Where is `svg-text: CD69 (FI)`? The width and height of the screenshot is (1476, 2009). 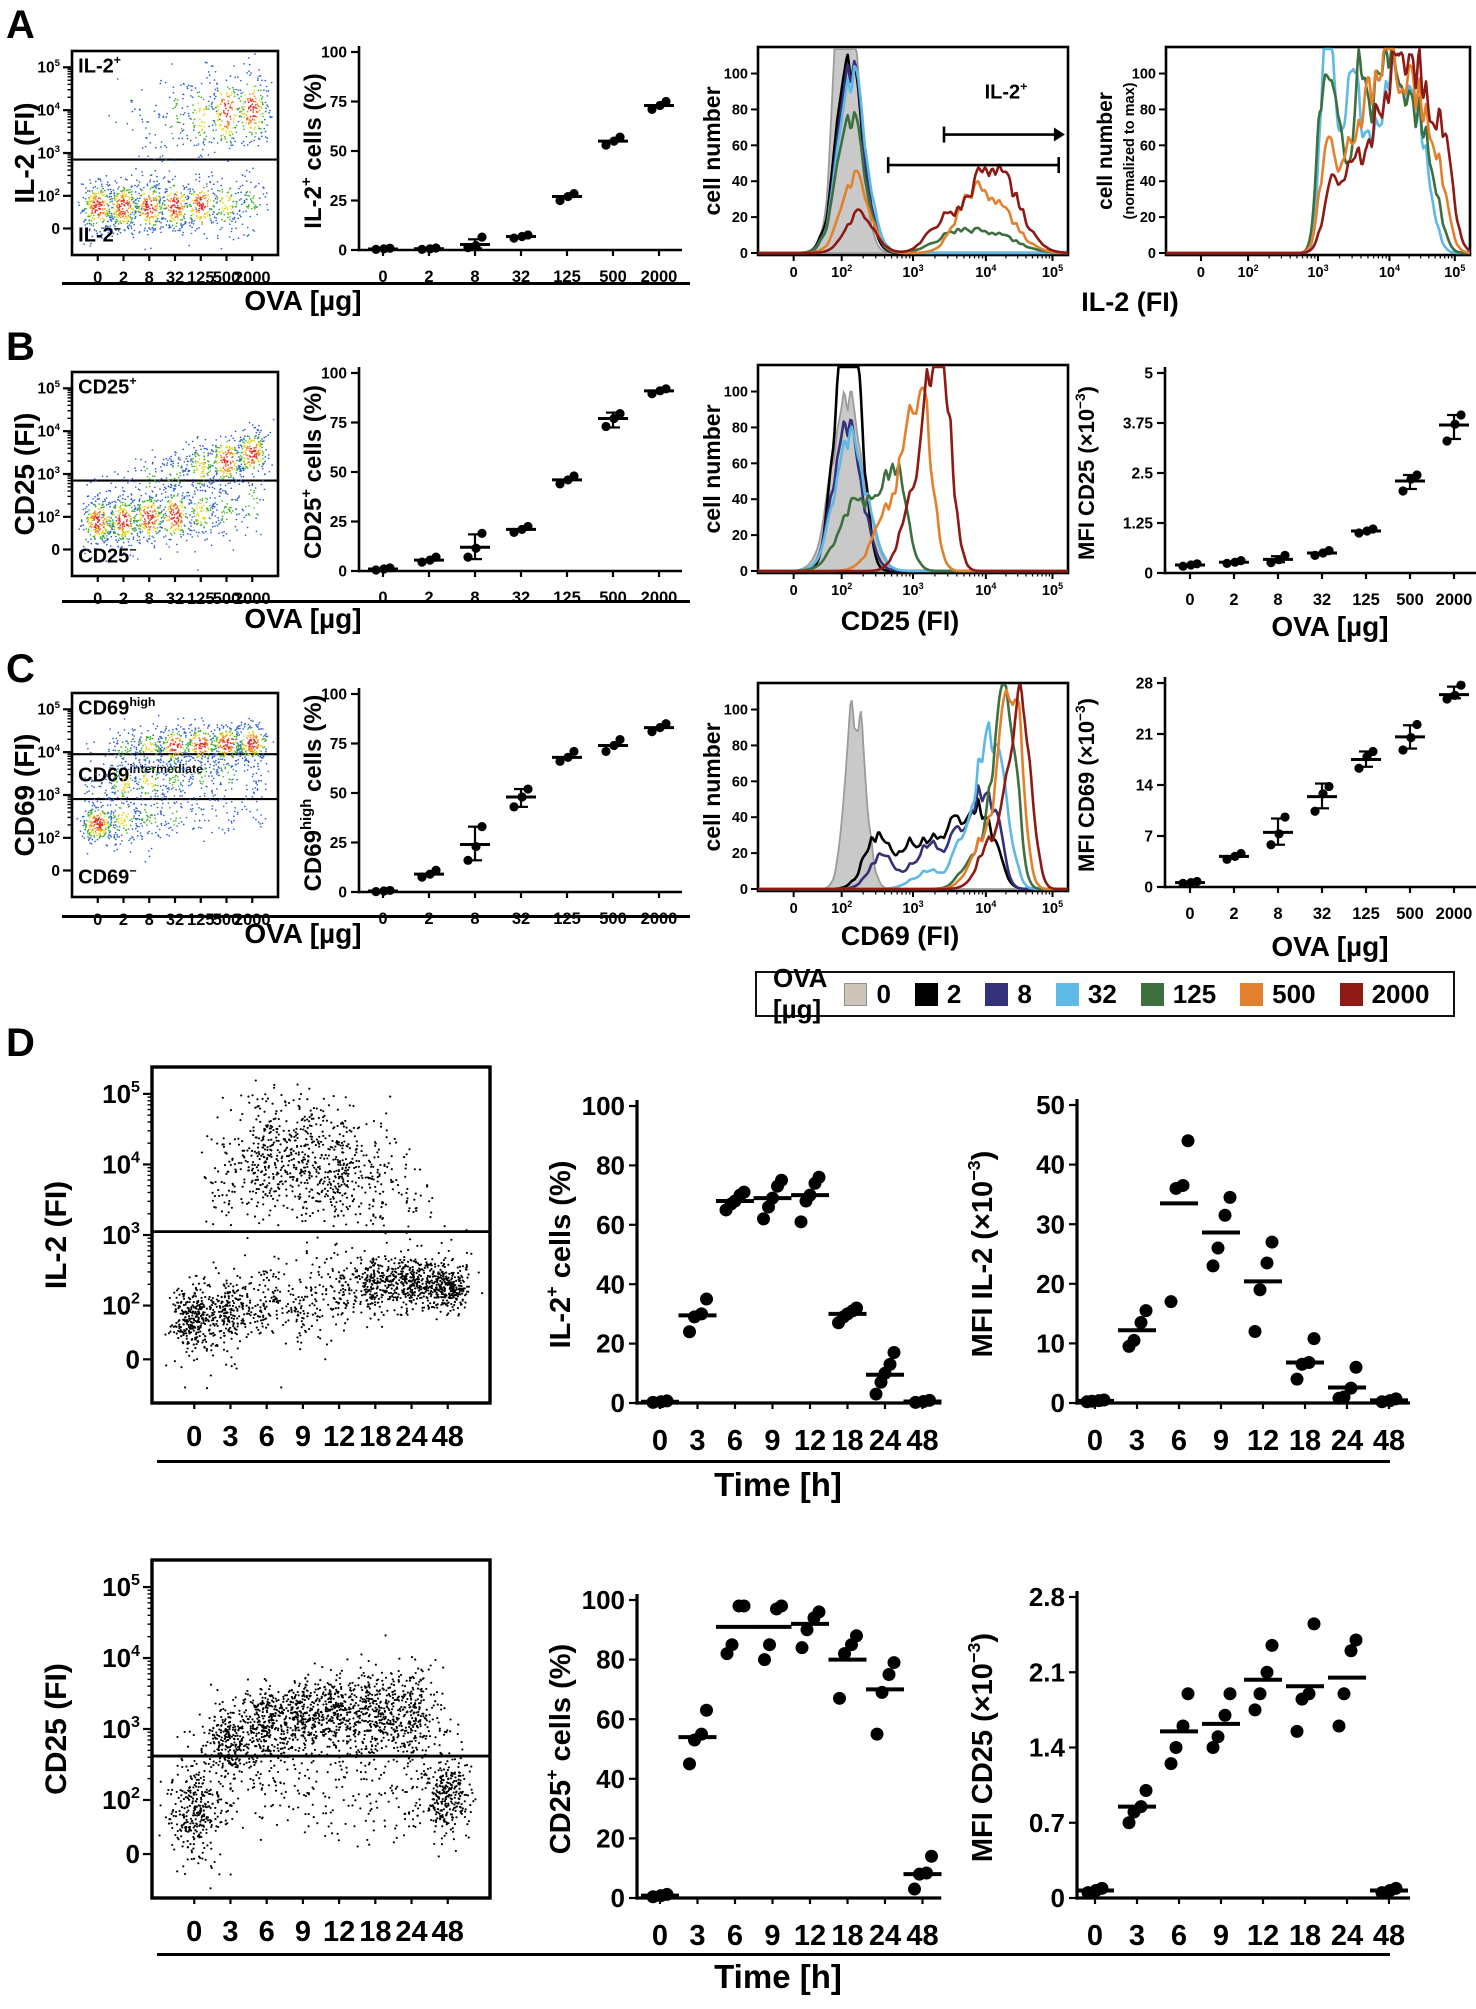
svg-text: CD69 (FI) is located at coordinates (24, 795).